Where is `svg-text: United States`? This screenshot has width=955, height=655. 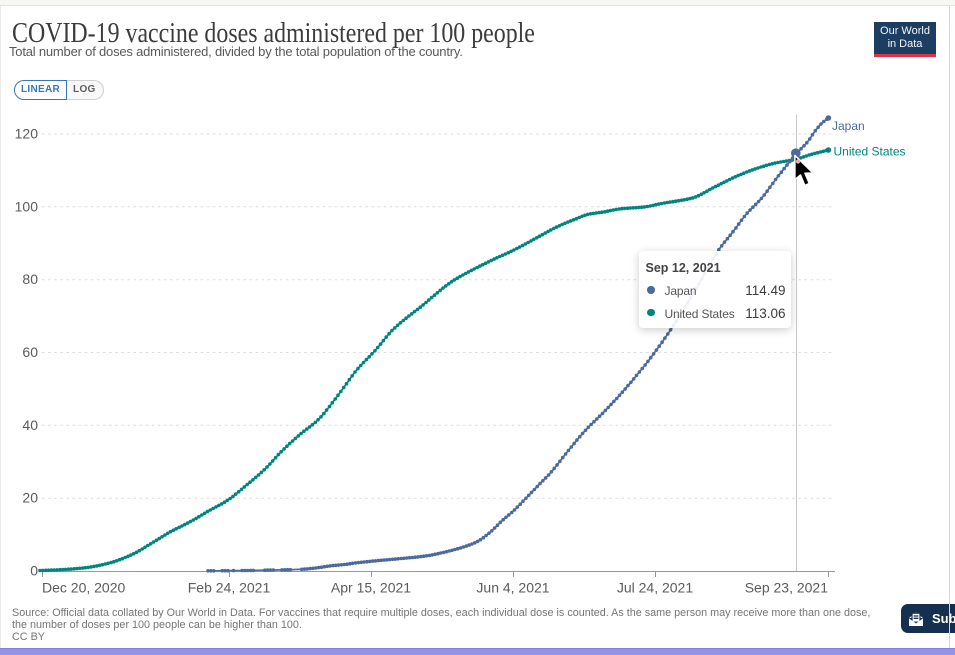
svg-text: United States is located at coordinates (870, 152).